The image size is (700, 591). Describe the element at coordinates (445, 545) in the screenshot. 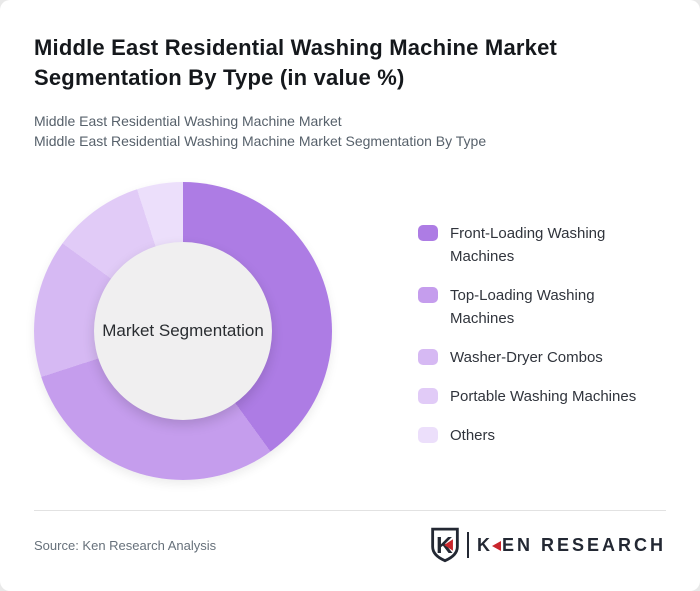

I see `shield-k-icon: K` at that location.